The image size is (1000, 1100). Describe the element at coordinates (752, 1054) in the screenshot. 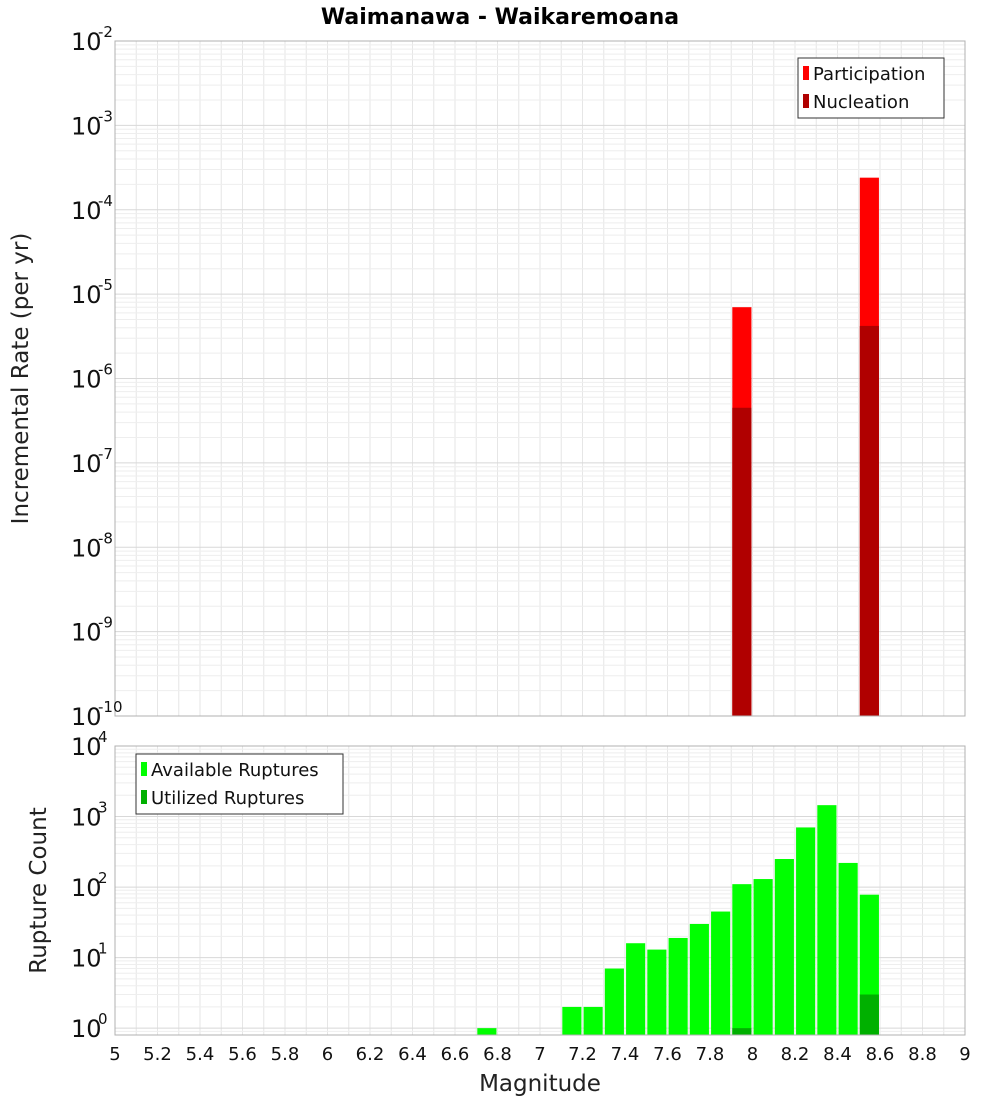

I see `x-tick-label: 8` at that location.